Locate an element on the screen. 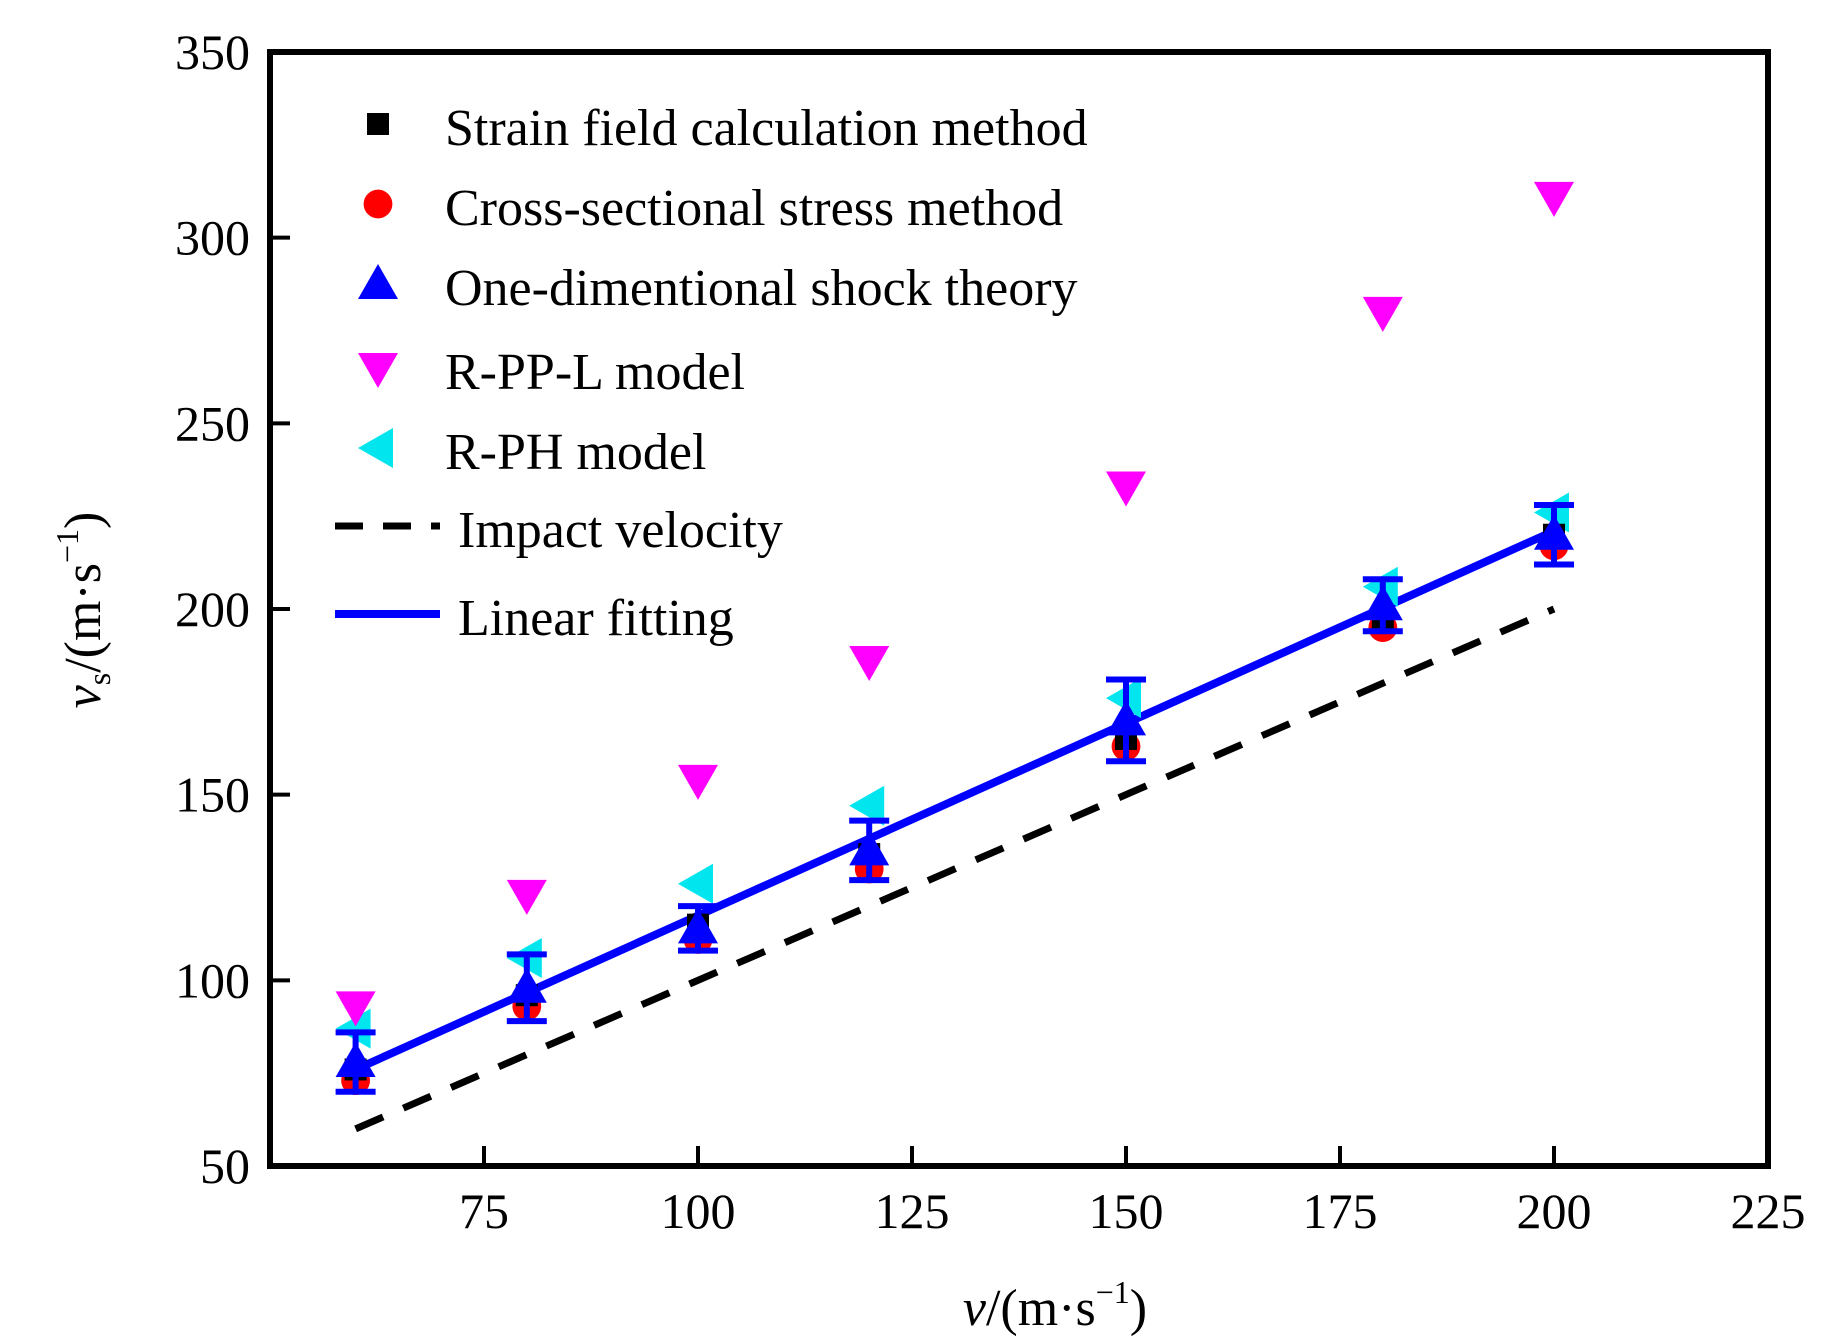 The image size is (1837, 1341). x-axis-var: v is located at coordinates (975, 1308).